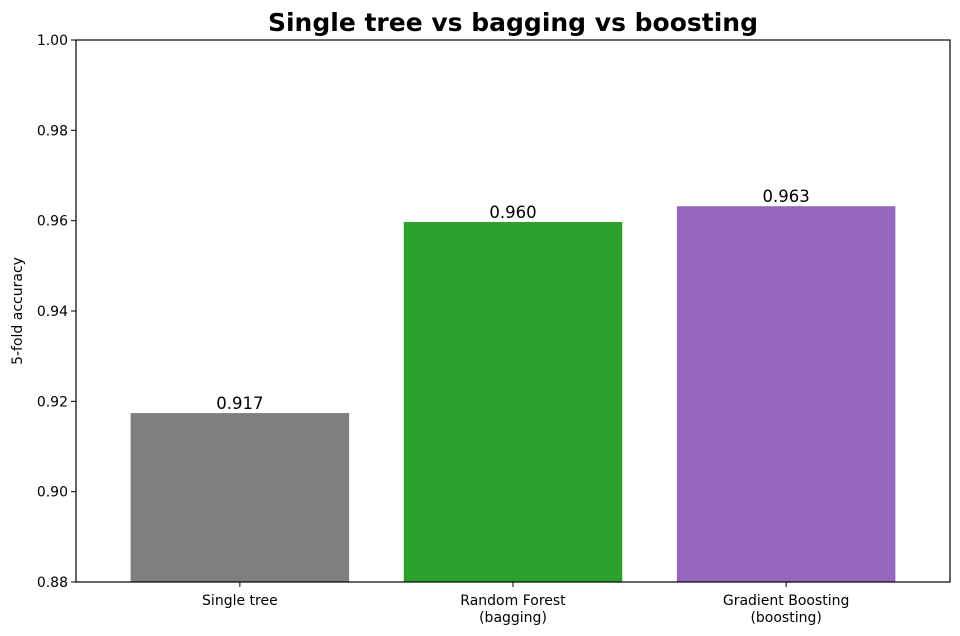  Describe the element at coordinates (18, 311) in the screenshot. I see `y-axis-label: 5-fold accuracy` at that location.